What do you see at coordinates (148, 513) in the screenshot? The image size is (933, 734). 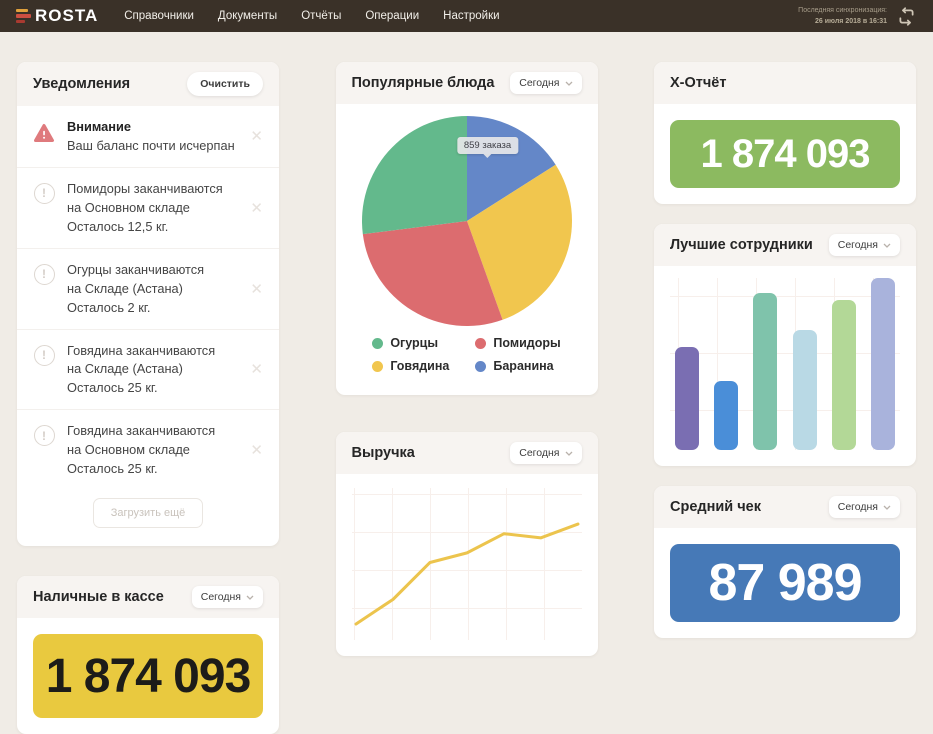 I see `load-more-button: Загрузить ещё` at bounding box center [148, 513].